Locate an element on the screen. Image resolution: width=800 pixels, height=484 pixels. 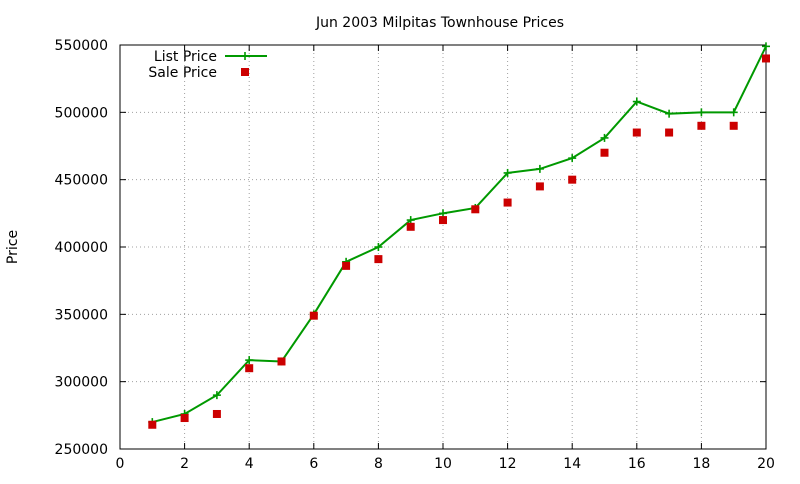
x-tick-label: 12 is located at coordinates (508, 464).